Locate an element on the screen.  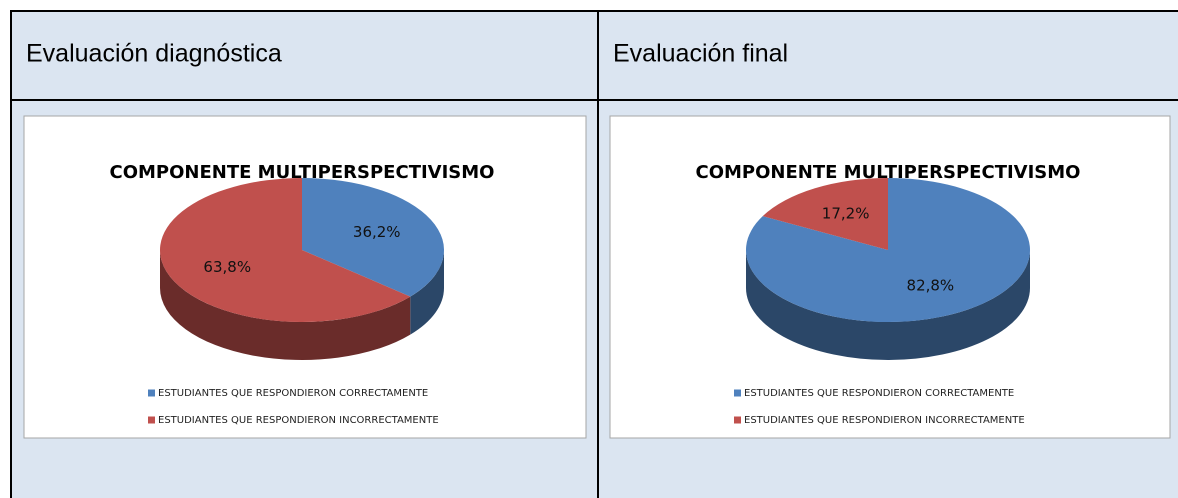
header-cell: Evaluación diagnóstica is located at coordinates (154, 54).